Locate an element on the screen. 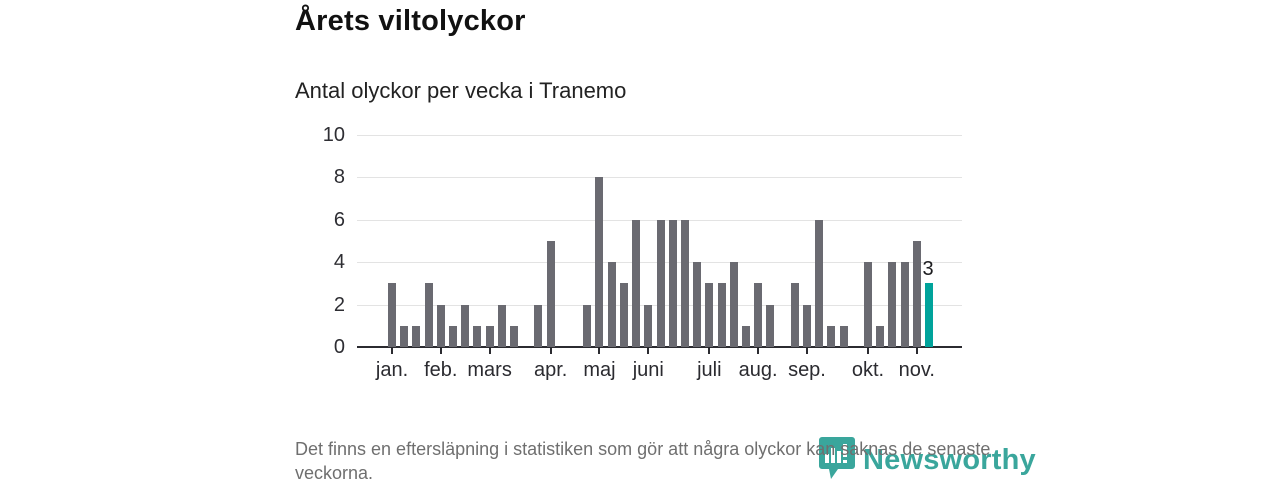 This screenshot has height=480, width=1280. x-tick-okt is located at coordinates (867, 351).